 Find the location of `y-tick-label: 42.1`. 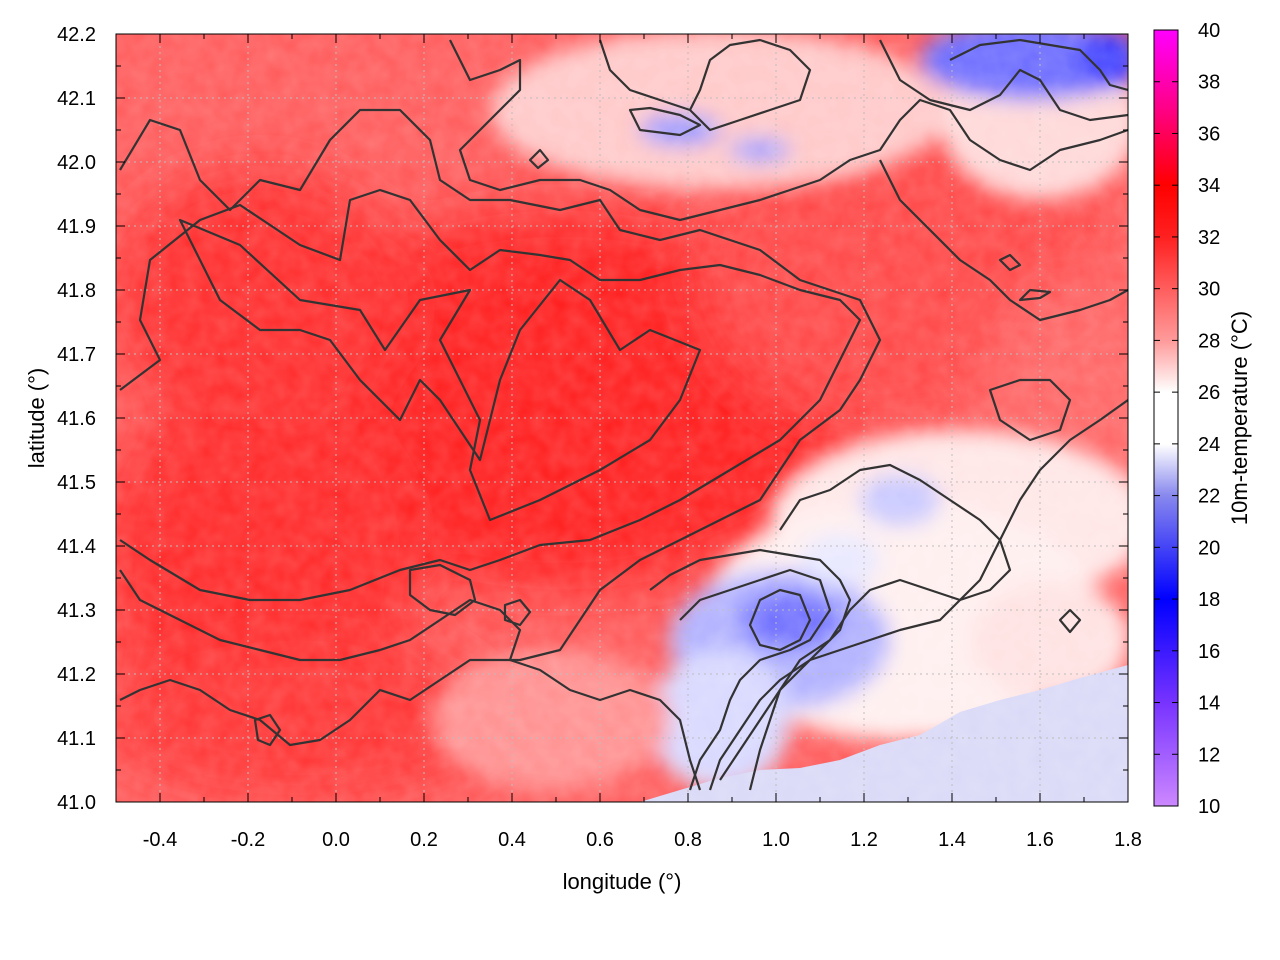

y-tick-label: 42.1 is located at coordinates (76, 99).